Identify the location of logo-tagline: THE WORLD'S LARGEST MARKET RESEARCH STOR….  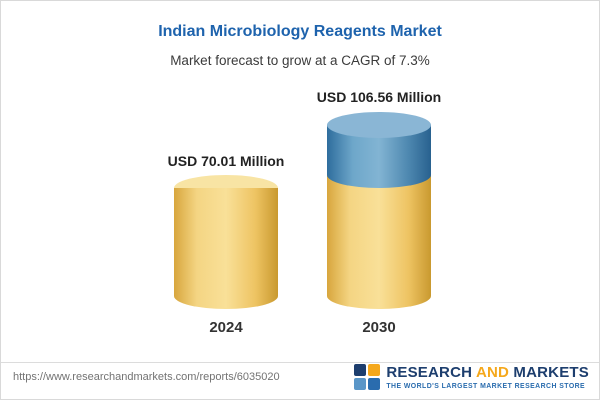
(486, 386).